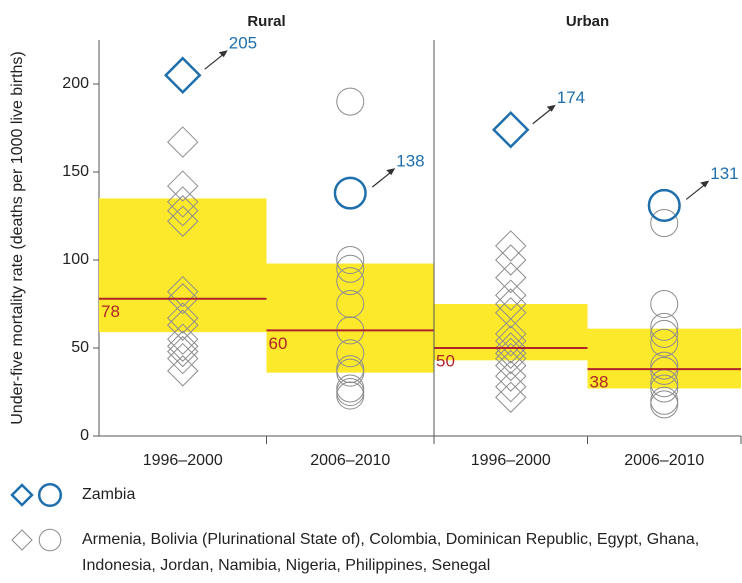  What do you see at coordinates (599, 382) in the screenshot?
I see `median-label: 38` at bounding box center [599, 382].